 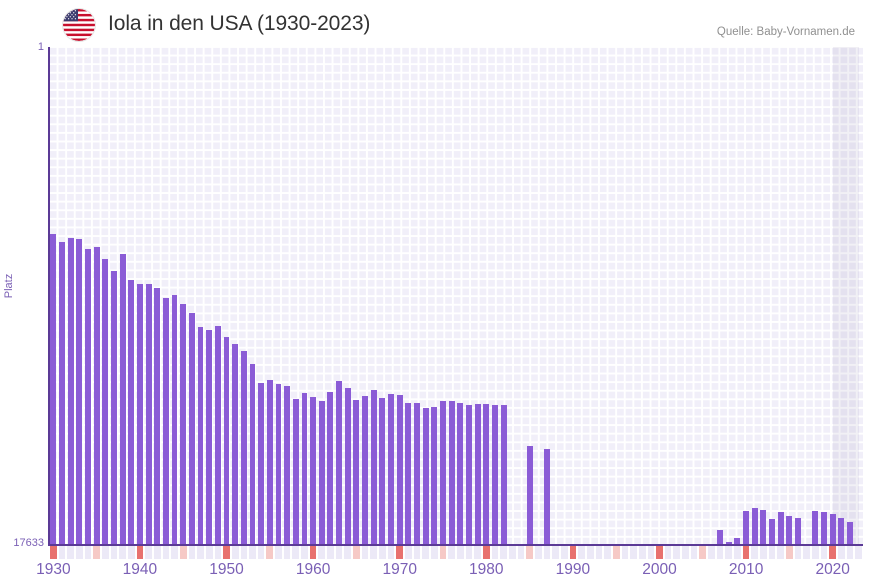 I want to click on x-axis-line, so click(x=455, y=545).